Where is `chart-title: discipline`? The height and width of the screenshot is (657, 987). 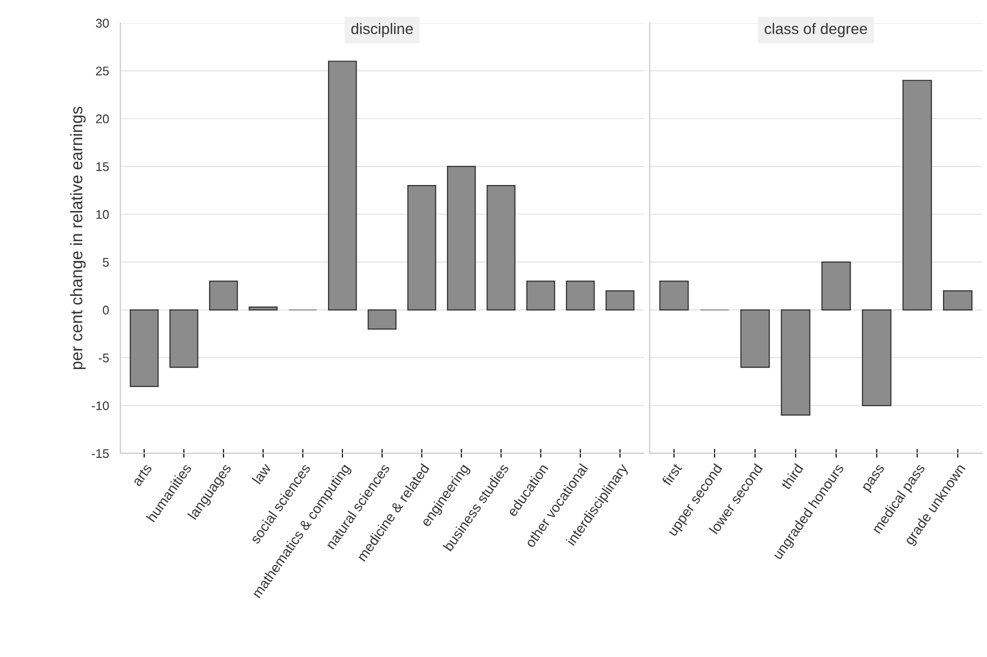 chart-title: discipline is located at coordinates (382, 30).